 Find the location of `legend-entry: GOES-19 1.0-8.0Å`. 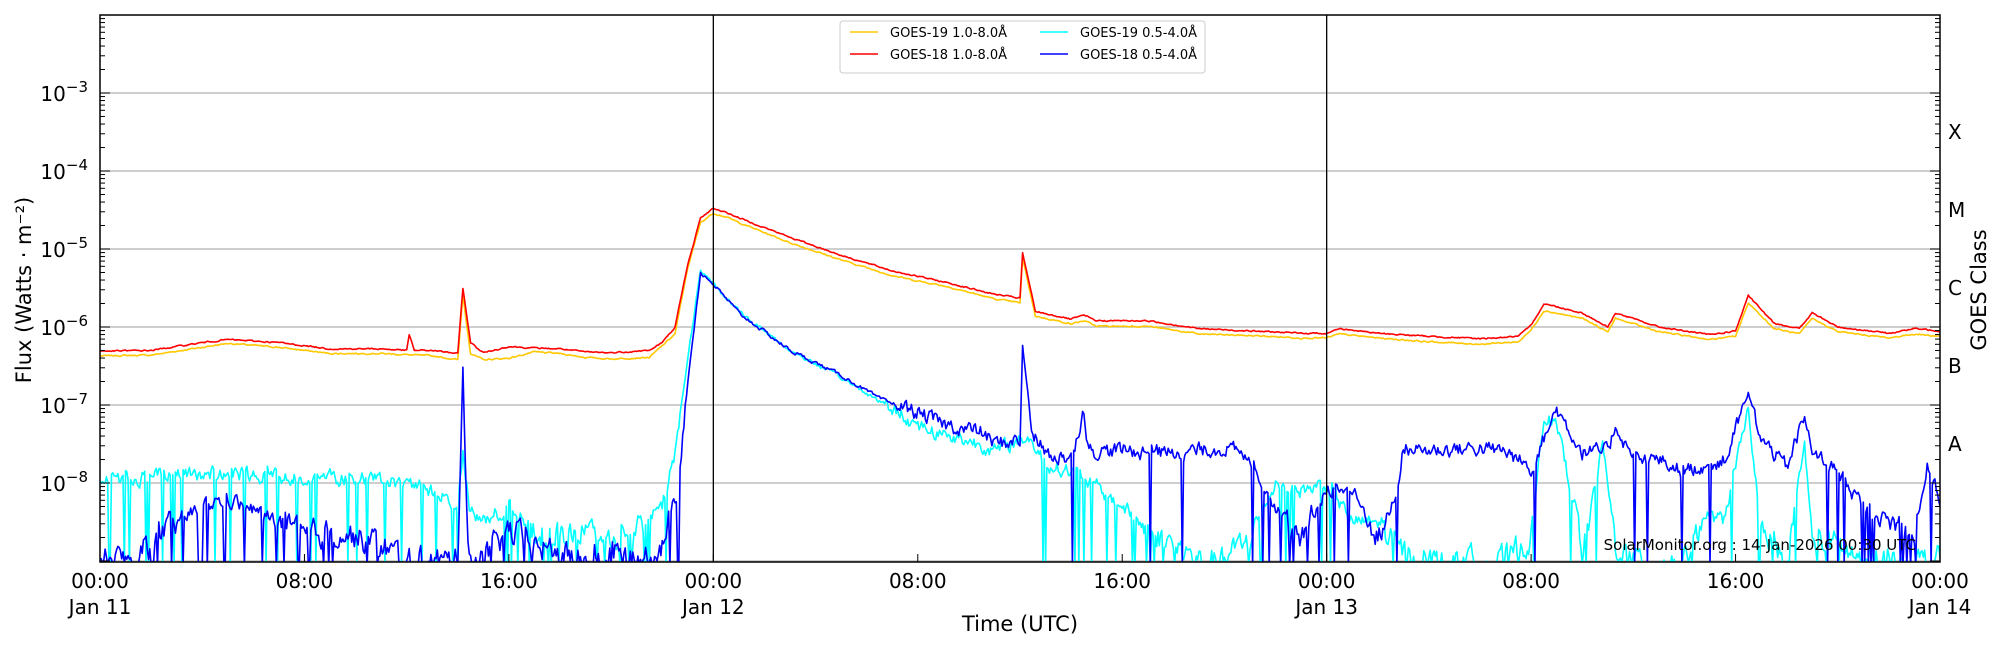

legend-entry: GOES-19 1.0-8.0Å is located at coordinates (948, 33).